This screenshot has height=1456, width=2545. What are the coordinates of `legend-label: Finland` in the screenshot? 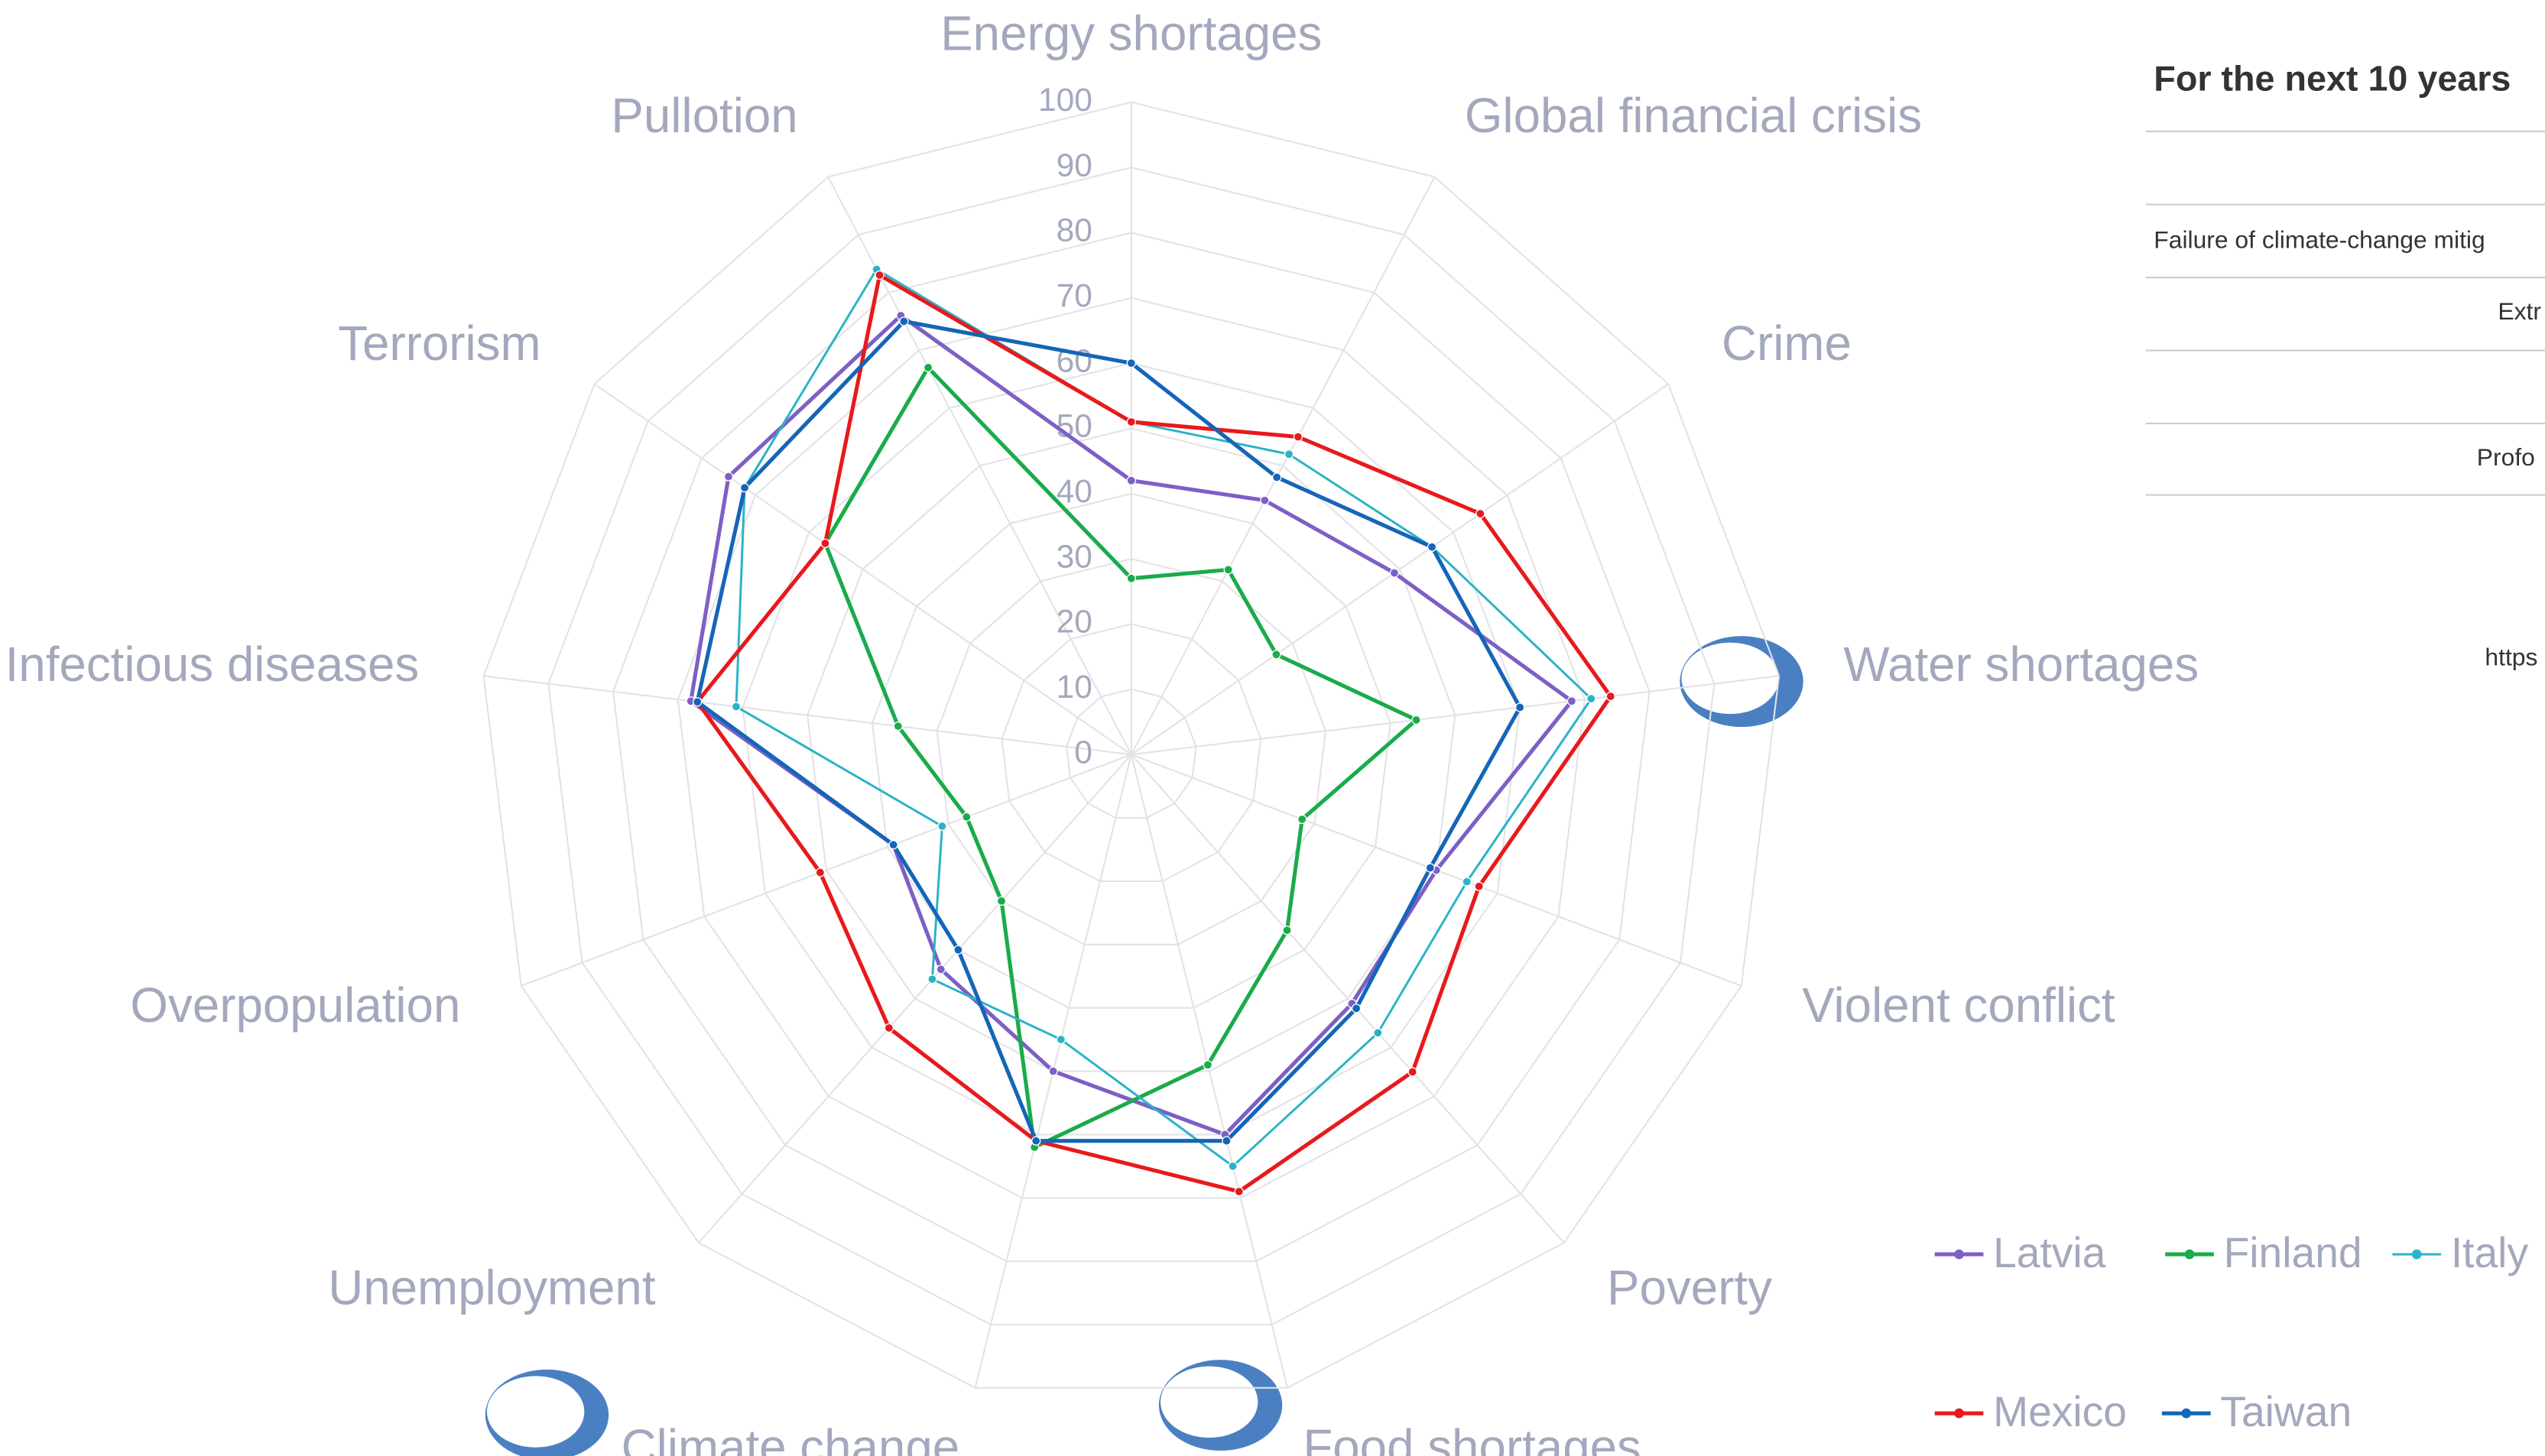 It's located at (2293, 1252).